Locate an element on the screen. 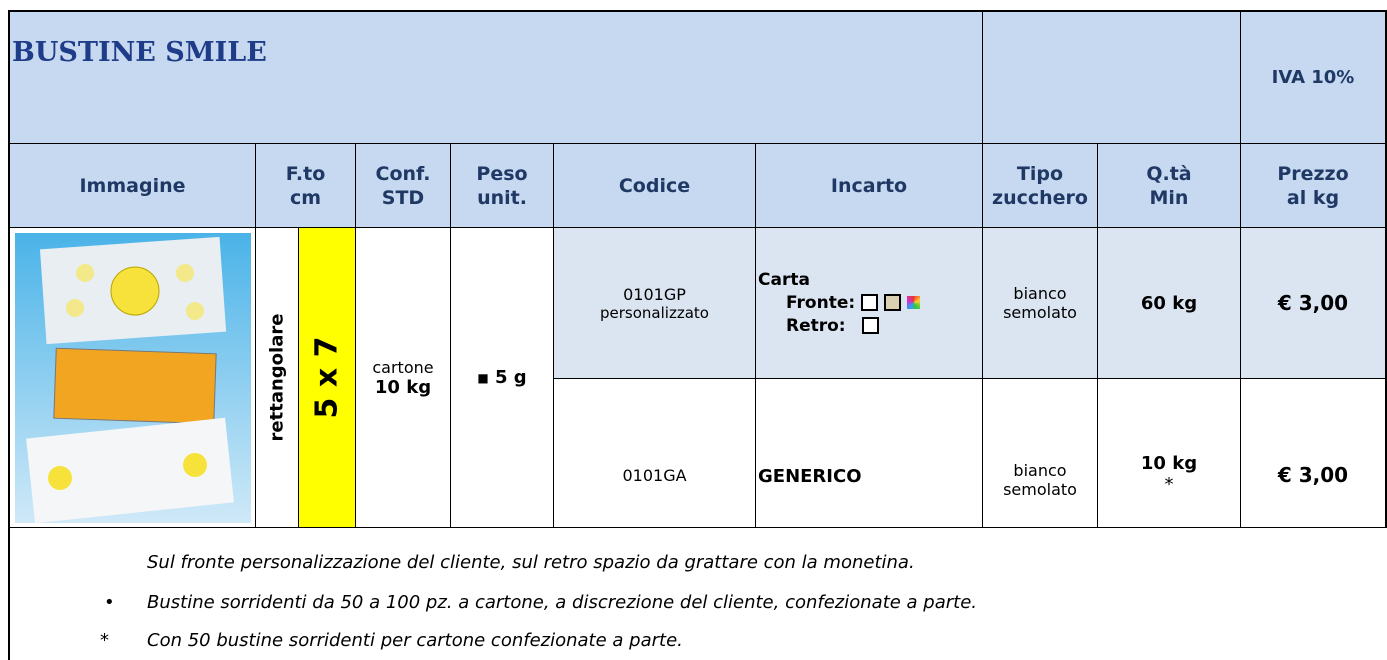 The height and width of the screenshot is (660, 1387). note-marker: * is located at coordinates (104, 640).